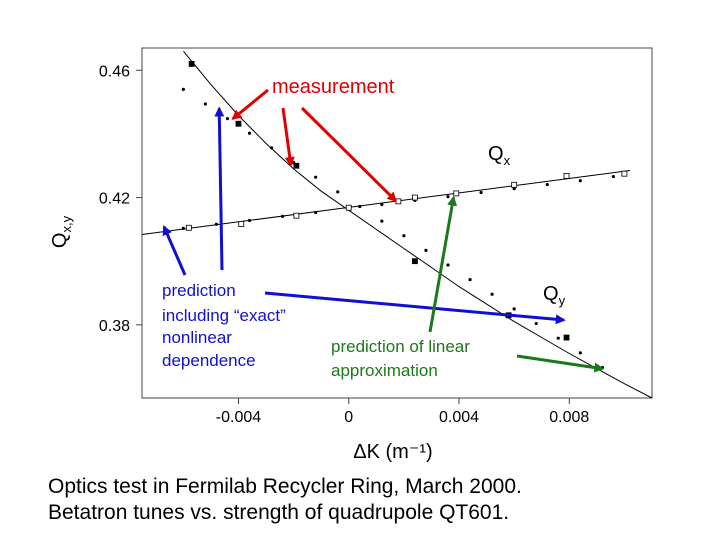  Describe the element at coordinates (209, 360) in the screenshot. I see `nonlinear-annotation-line-4: dependence` at that location.